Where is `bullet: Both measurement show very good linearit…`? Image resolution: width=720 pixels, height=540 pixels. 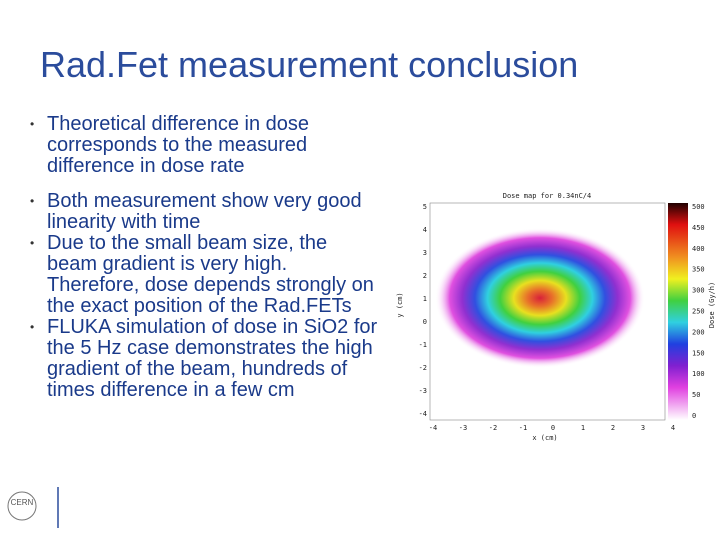
bullet: Both measurement show very good linearit… is located at coordinates (191, 212).